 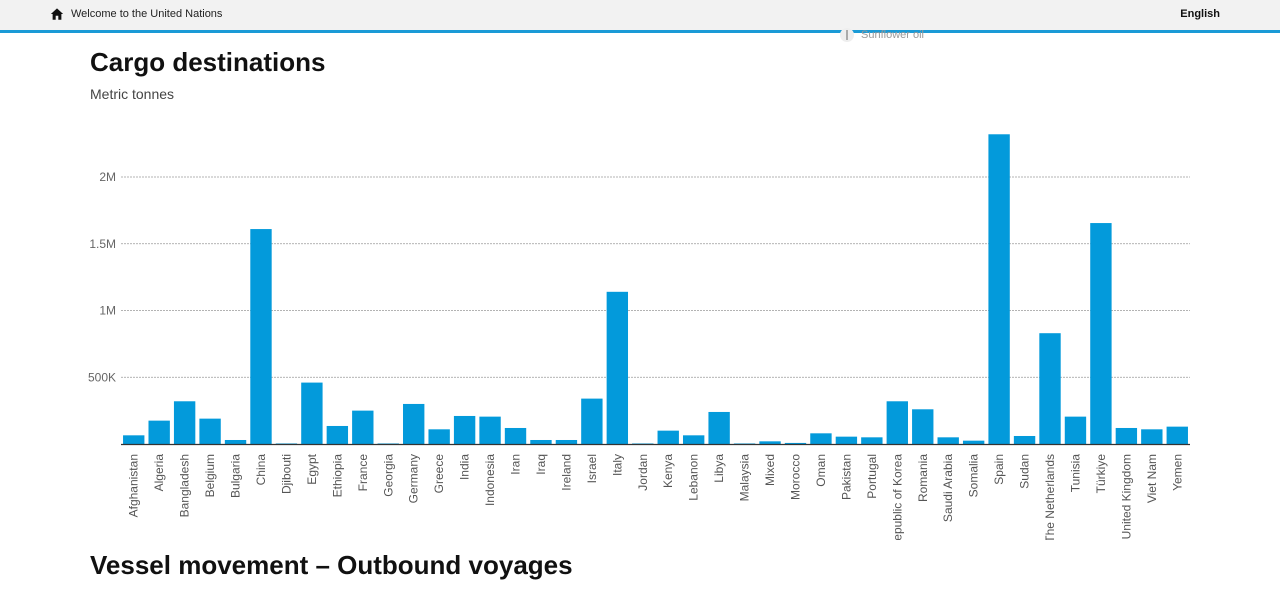 I want to click on x-tick-label: Ethiopia, so click(x=337, y=476).